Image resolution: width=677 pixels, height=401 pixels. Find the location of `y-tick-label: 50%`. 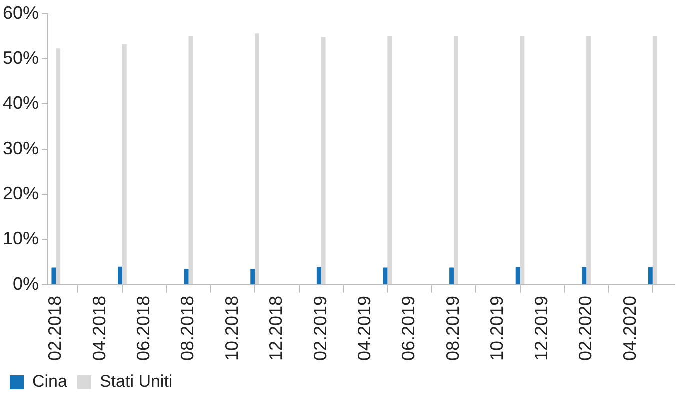

y-tick-label: 50% is located at coordinates (21, 58).